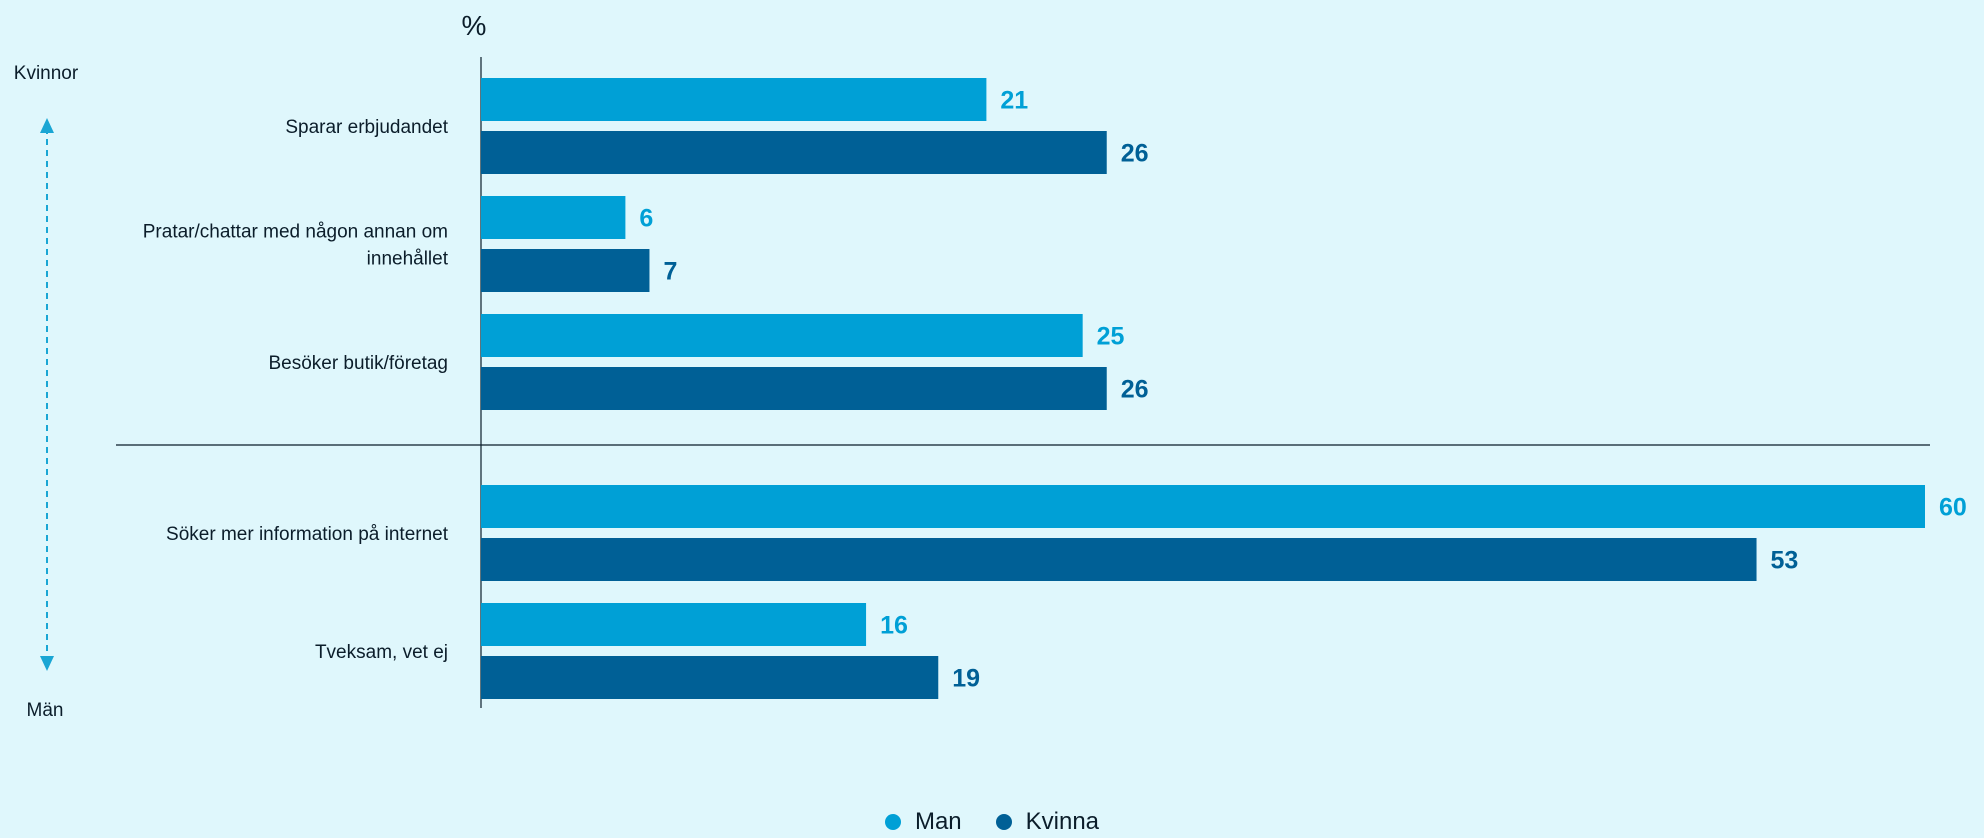  Describe the element at coordinates (1119, 559) in the screenshot. I see `bar-kvinna-soker-mer-information-pa-internet` at that location.